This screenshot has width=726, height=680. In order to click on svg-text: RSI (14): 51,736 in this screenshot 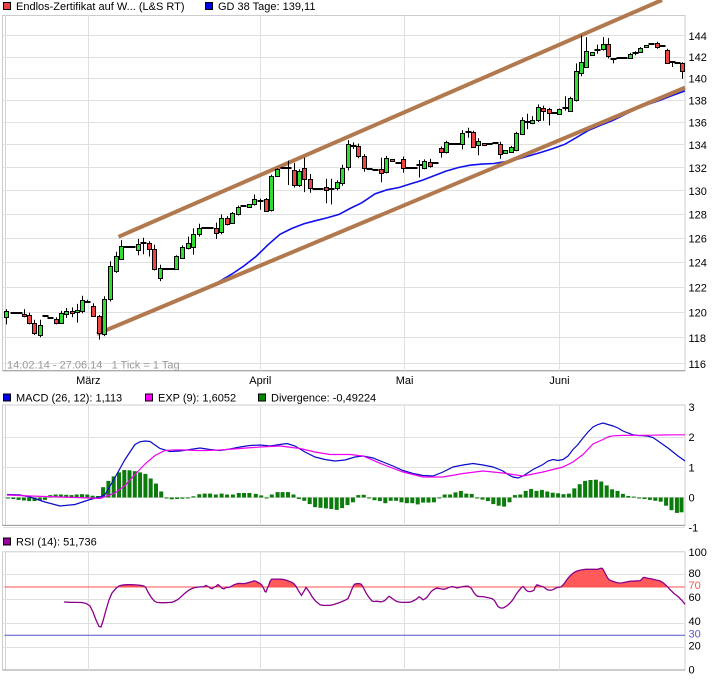, I will do `click(56, 543)`.